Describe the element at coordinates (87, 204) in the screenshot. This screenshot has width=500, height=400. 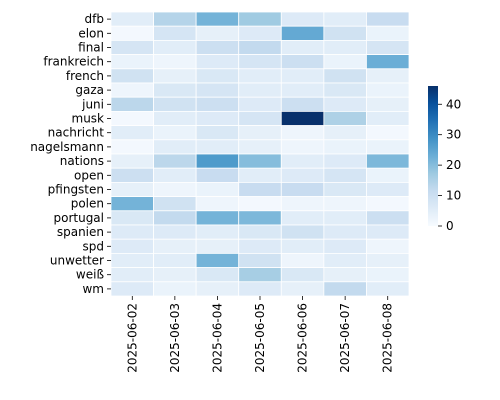
I see `y-tick-label: polen` at that location.